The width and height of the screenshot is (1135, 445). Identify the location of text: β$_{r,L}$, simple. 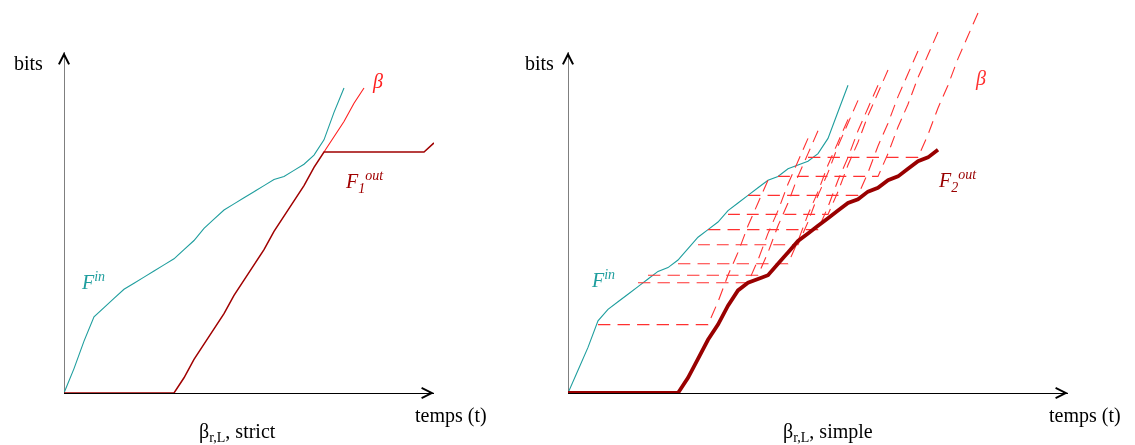
(828, 432).